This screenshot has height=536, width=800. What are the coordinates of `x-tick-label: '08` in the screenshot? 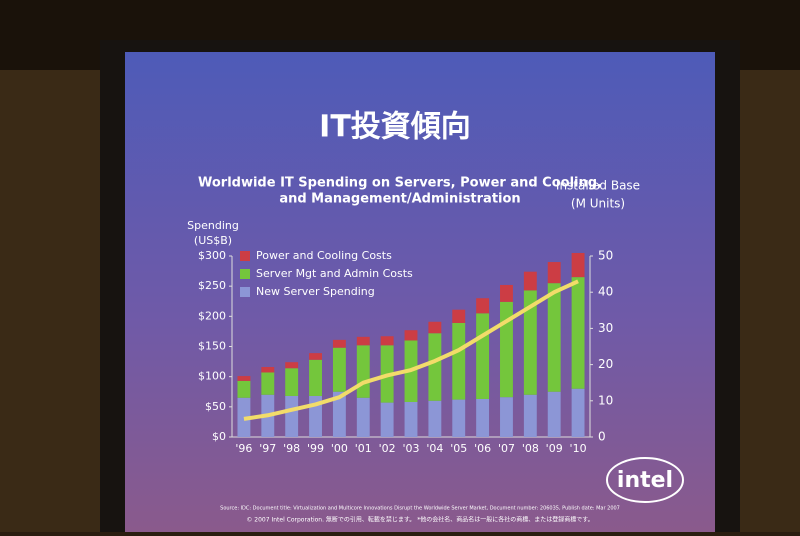 It's located at (530, 448).